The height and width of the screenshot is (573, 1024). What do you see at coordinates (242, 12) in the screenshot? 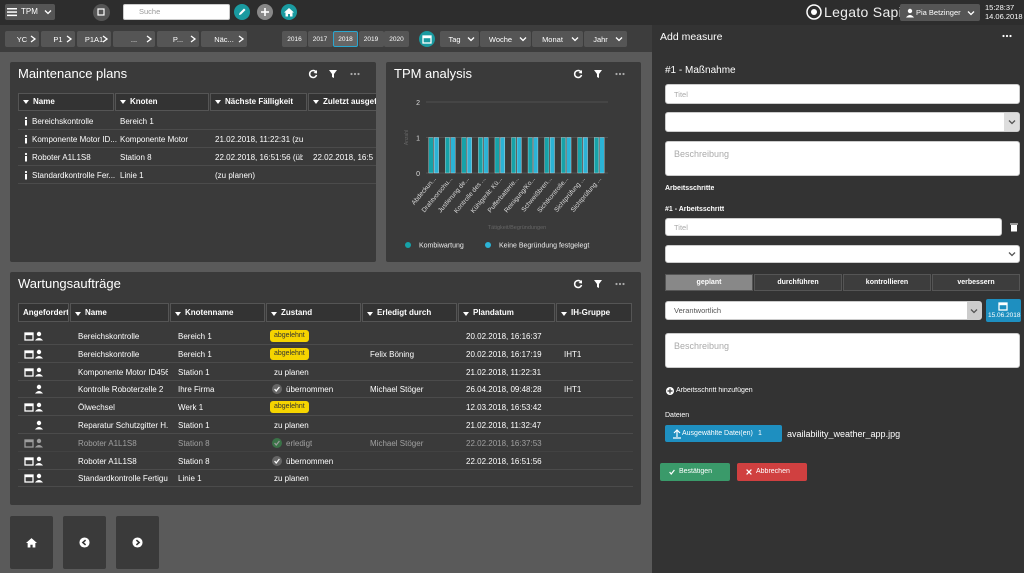
I see `edit-button` at bounding box center [242, 12].